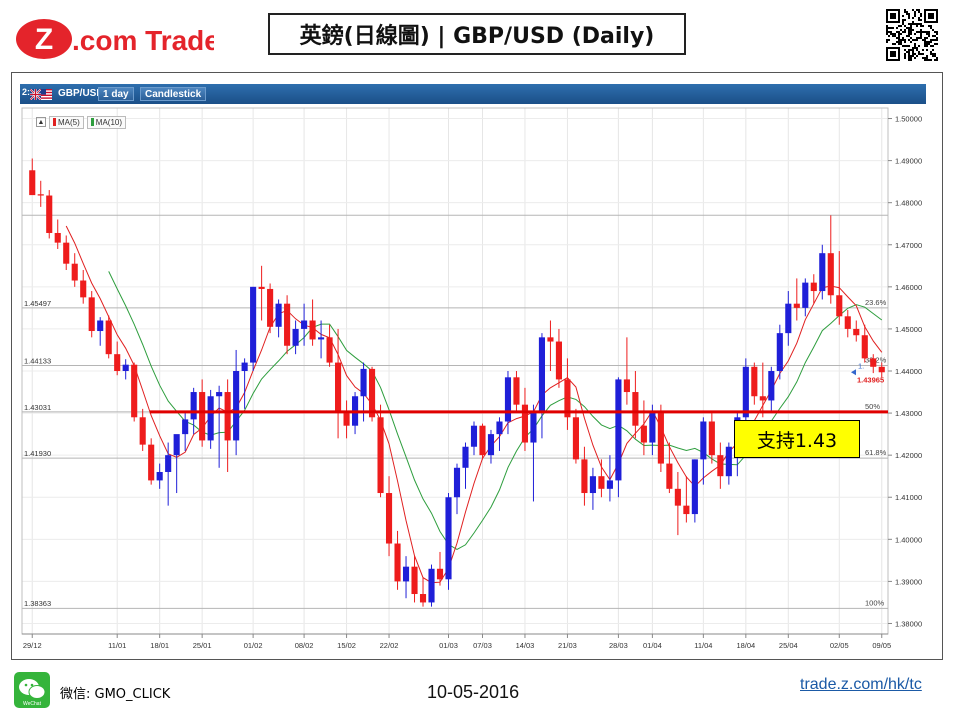 The height and width of the screenshot is (713, 954). What do you see at coordinates (44, 39) in the screenshot?
I see `svg-text: Z` at bounding box center [44, 39].